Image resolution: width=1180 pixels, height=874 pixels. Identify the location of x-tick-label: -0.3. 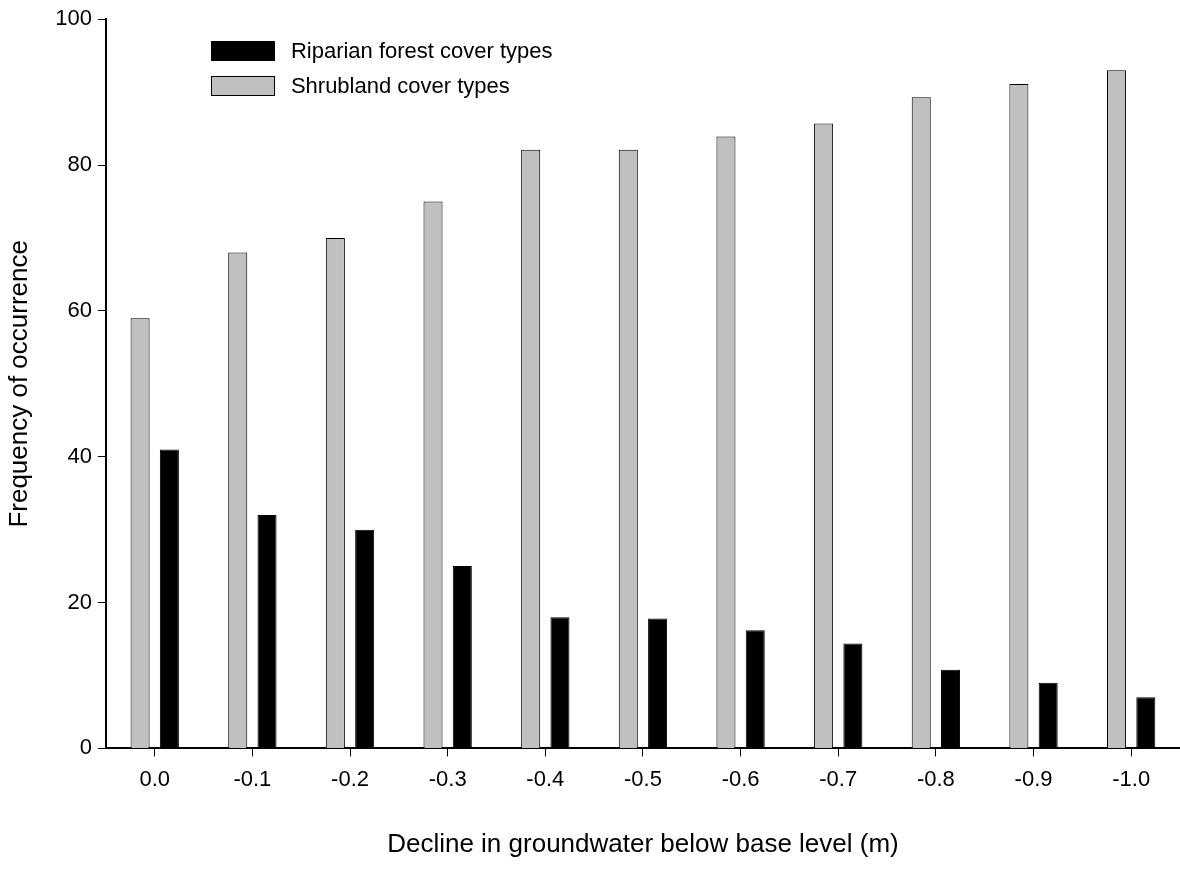
(447, 778).